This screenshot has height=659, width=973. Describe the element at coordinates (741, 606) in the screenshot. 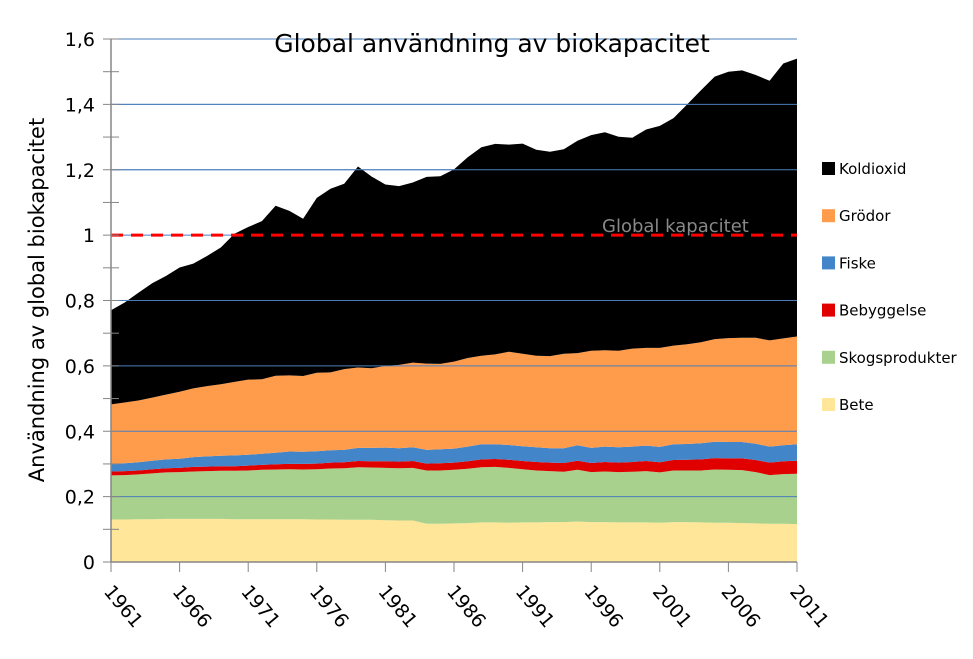

I see `x-tick-label: 2006` at that location.